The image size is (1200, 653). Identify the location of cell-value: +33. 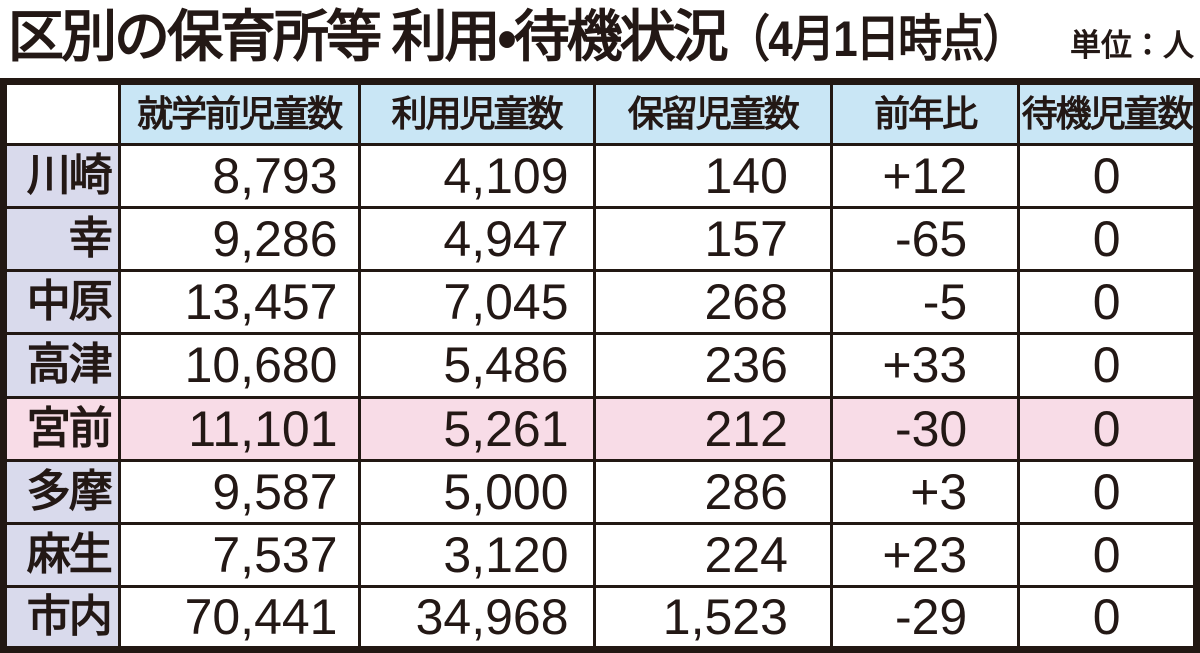
(925, 365).